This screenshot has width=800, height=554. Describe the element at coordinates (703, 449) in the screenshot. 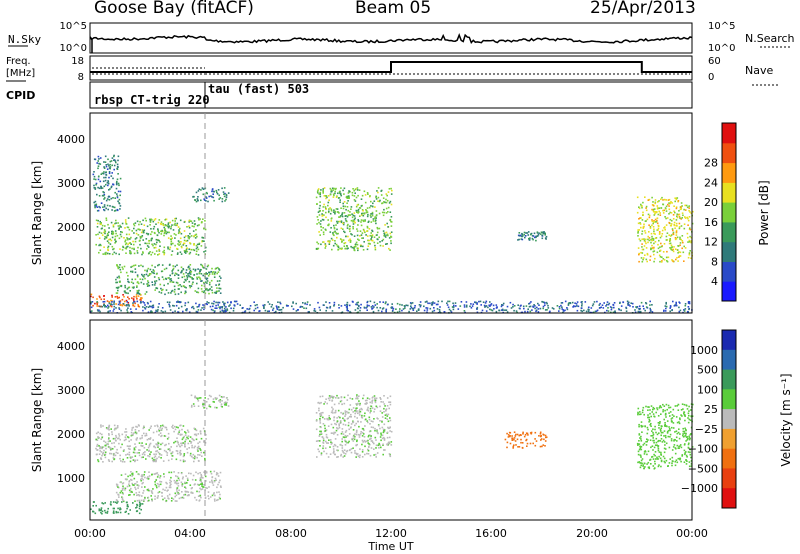

I see `velocity-cbar-tick: −100` at that location.